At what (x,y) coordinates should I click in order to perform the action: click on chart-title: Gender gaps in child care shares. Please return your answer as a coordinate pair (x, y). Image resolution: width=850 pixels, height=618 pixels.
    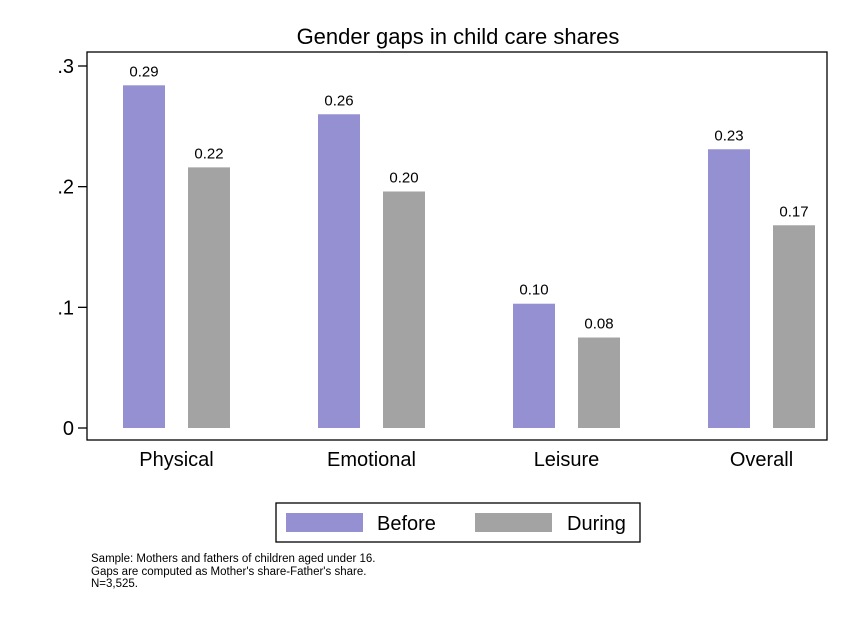
    Looking at the image, I should click on (458, 36).